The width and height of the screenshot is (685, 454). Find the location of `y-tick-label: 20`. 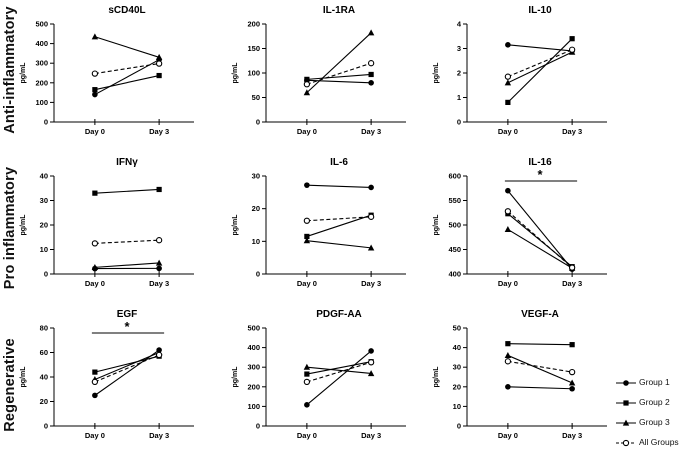

y-tick-label: 20 is located at coordinates (256, 208).